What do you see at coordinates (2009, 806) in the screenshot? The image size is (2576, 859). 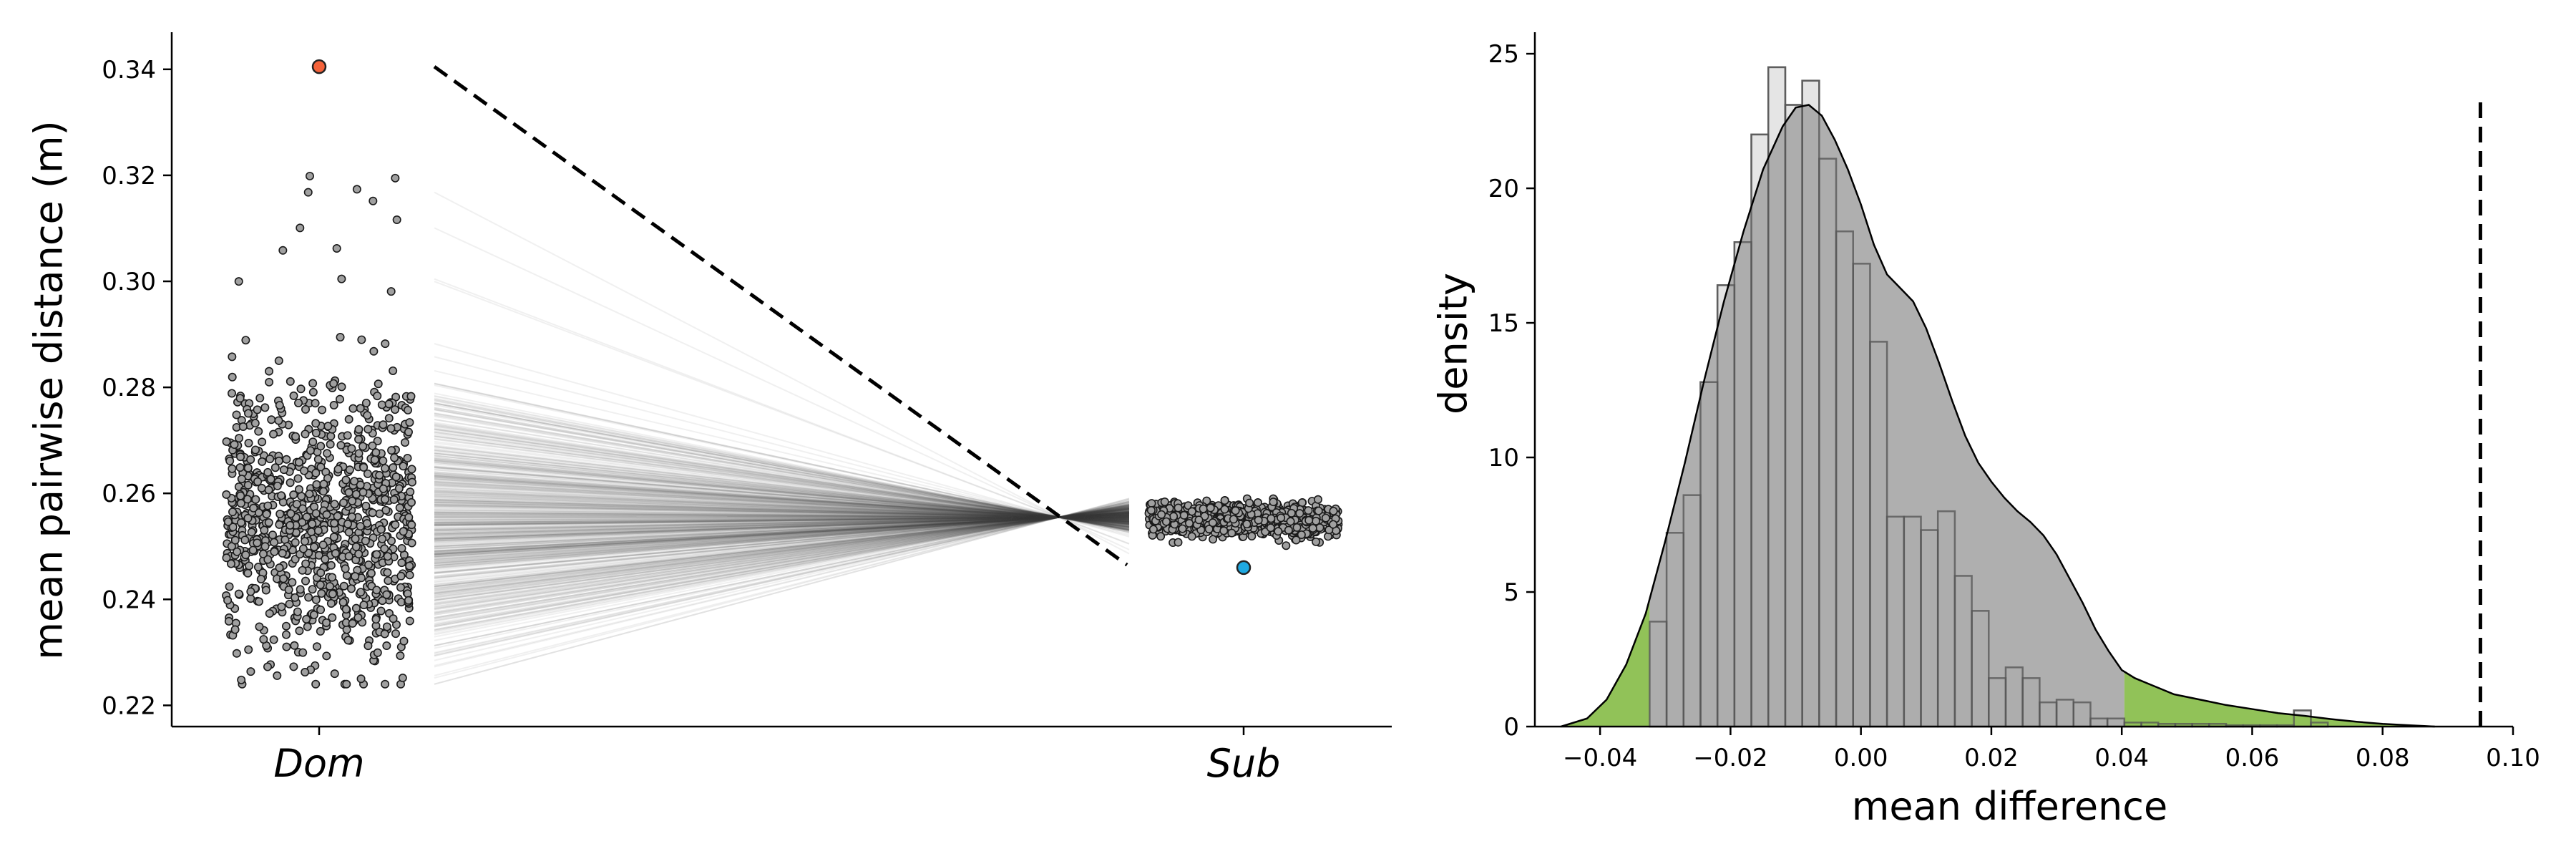 I see `right-x-axis-title: mean difference` at bounding box center [2009, 806].